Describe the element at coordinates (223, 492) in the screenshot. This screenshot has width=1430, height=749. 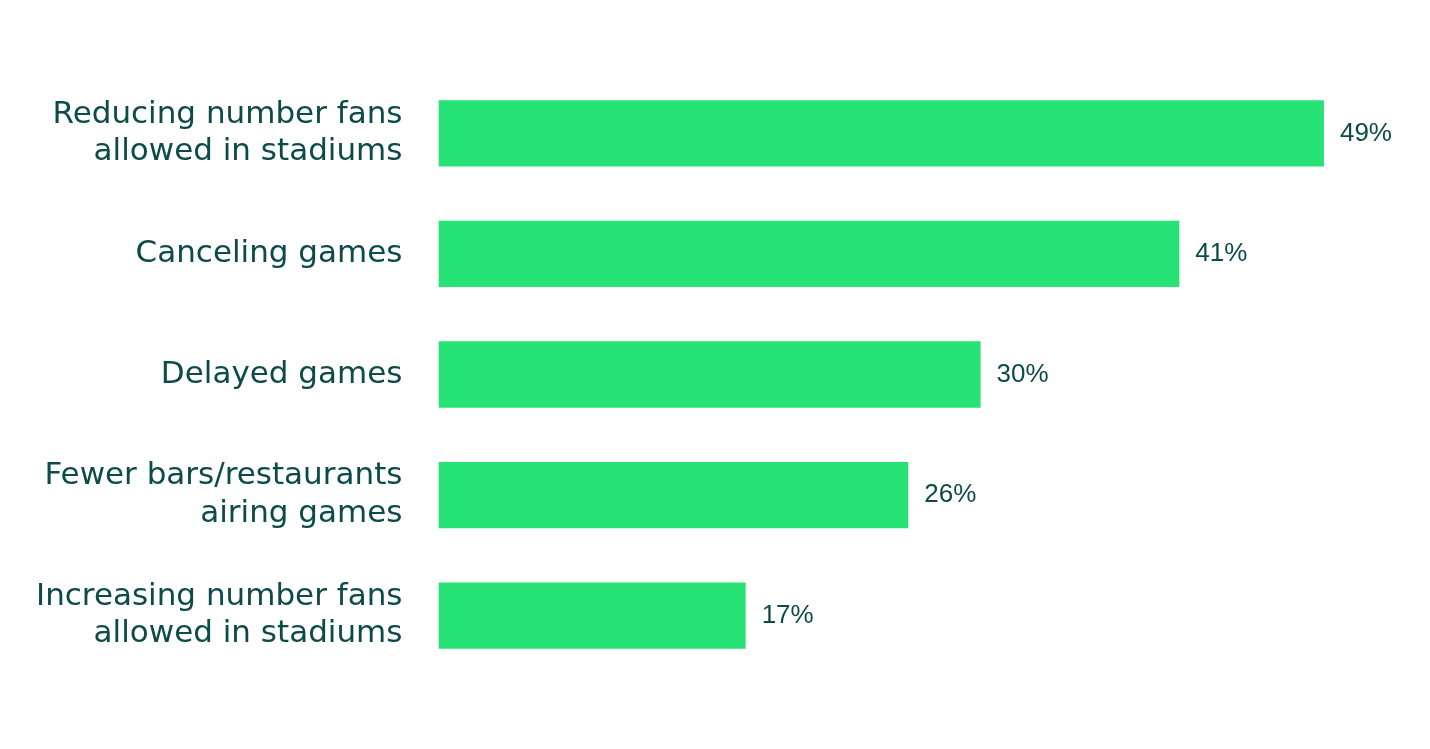
I see `y-tick-label: Fewer bars/restaurants airing games` at that location.